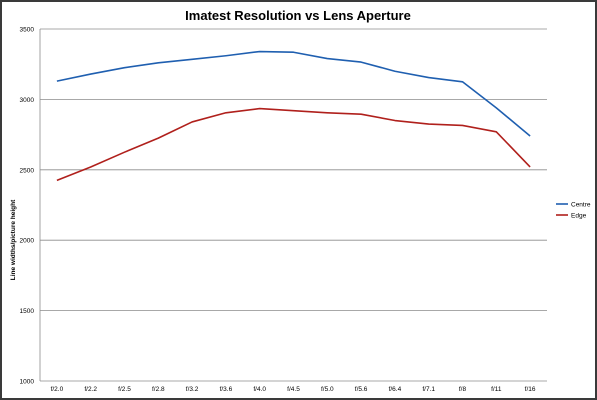  I want to click on x-tick-label: f/5.0, so click(327, 389).